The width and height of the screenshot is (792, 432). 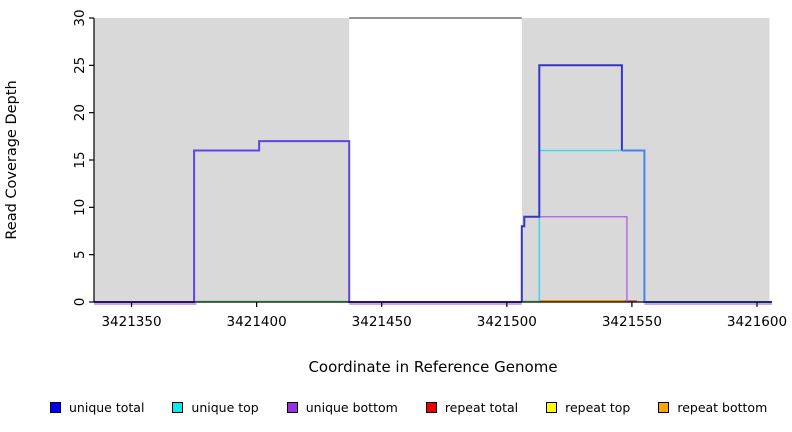 I want to click on x-axis-title: Coordinate in Reference Genome, so click(x=433, y=367).